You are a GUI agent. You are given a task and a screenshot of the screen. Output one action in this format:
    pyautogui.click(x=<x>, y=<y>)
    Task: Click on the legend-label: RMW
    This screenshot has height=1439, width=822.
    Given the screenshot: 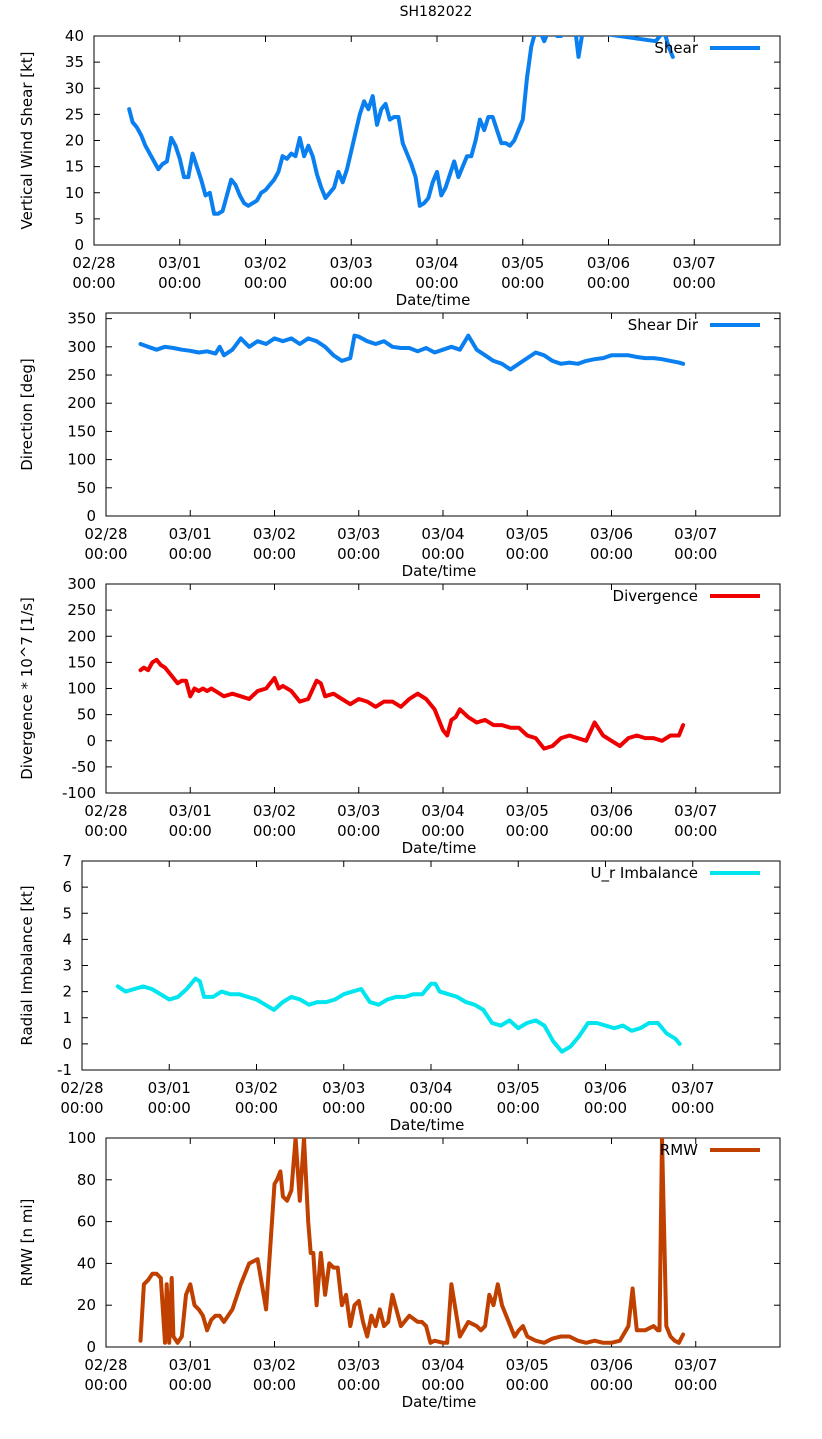 What is the action you would take?
    pyautogui.click(x=679, y=1150)
    